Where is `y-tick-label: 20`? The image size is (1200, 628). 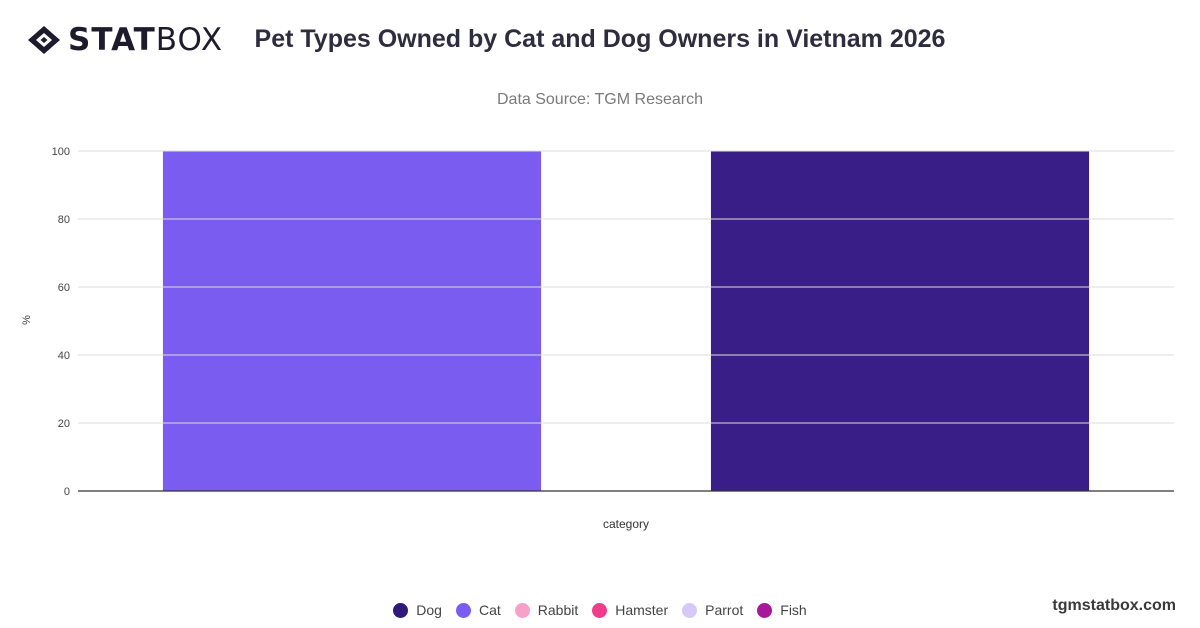
y-tick-label: 20 is located at coordinates (64, 424).